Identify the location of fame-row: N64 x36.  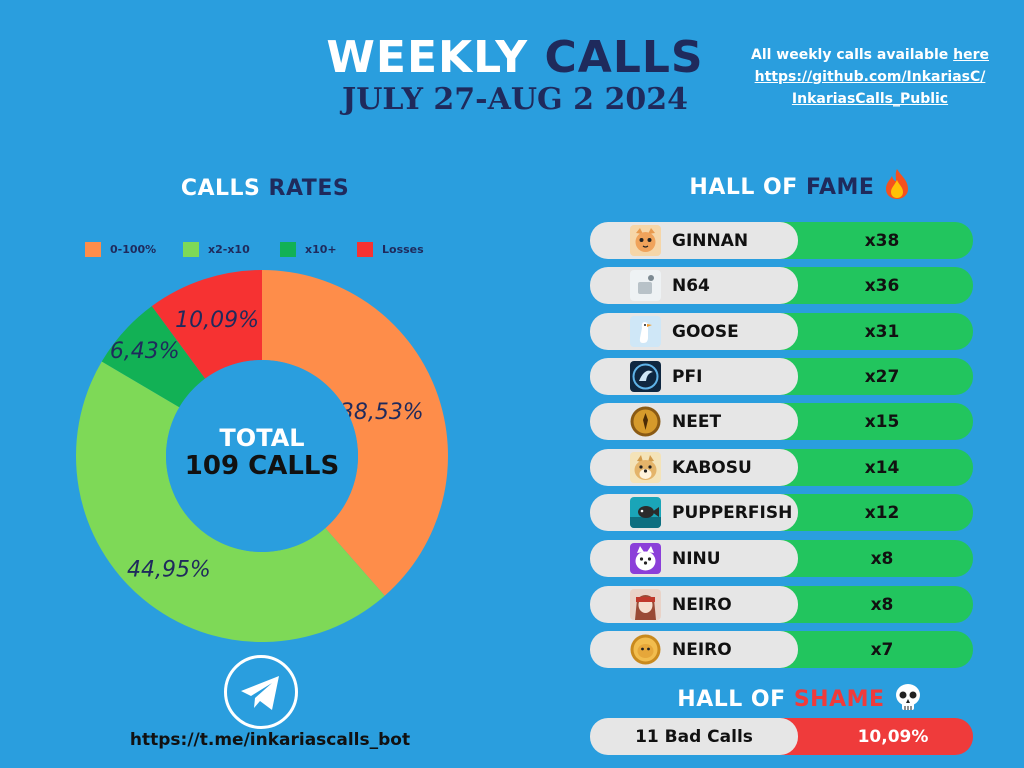
(781, 285).